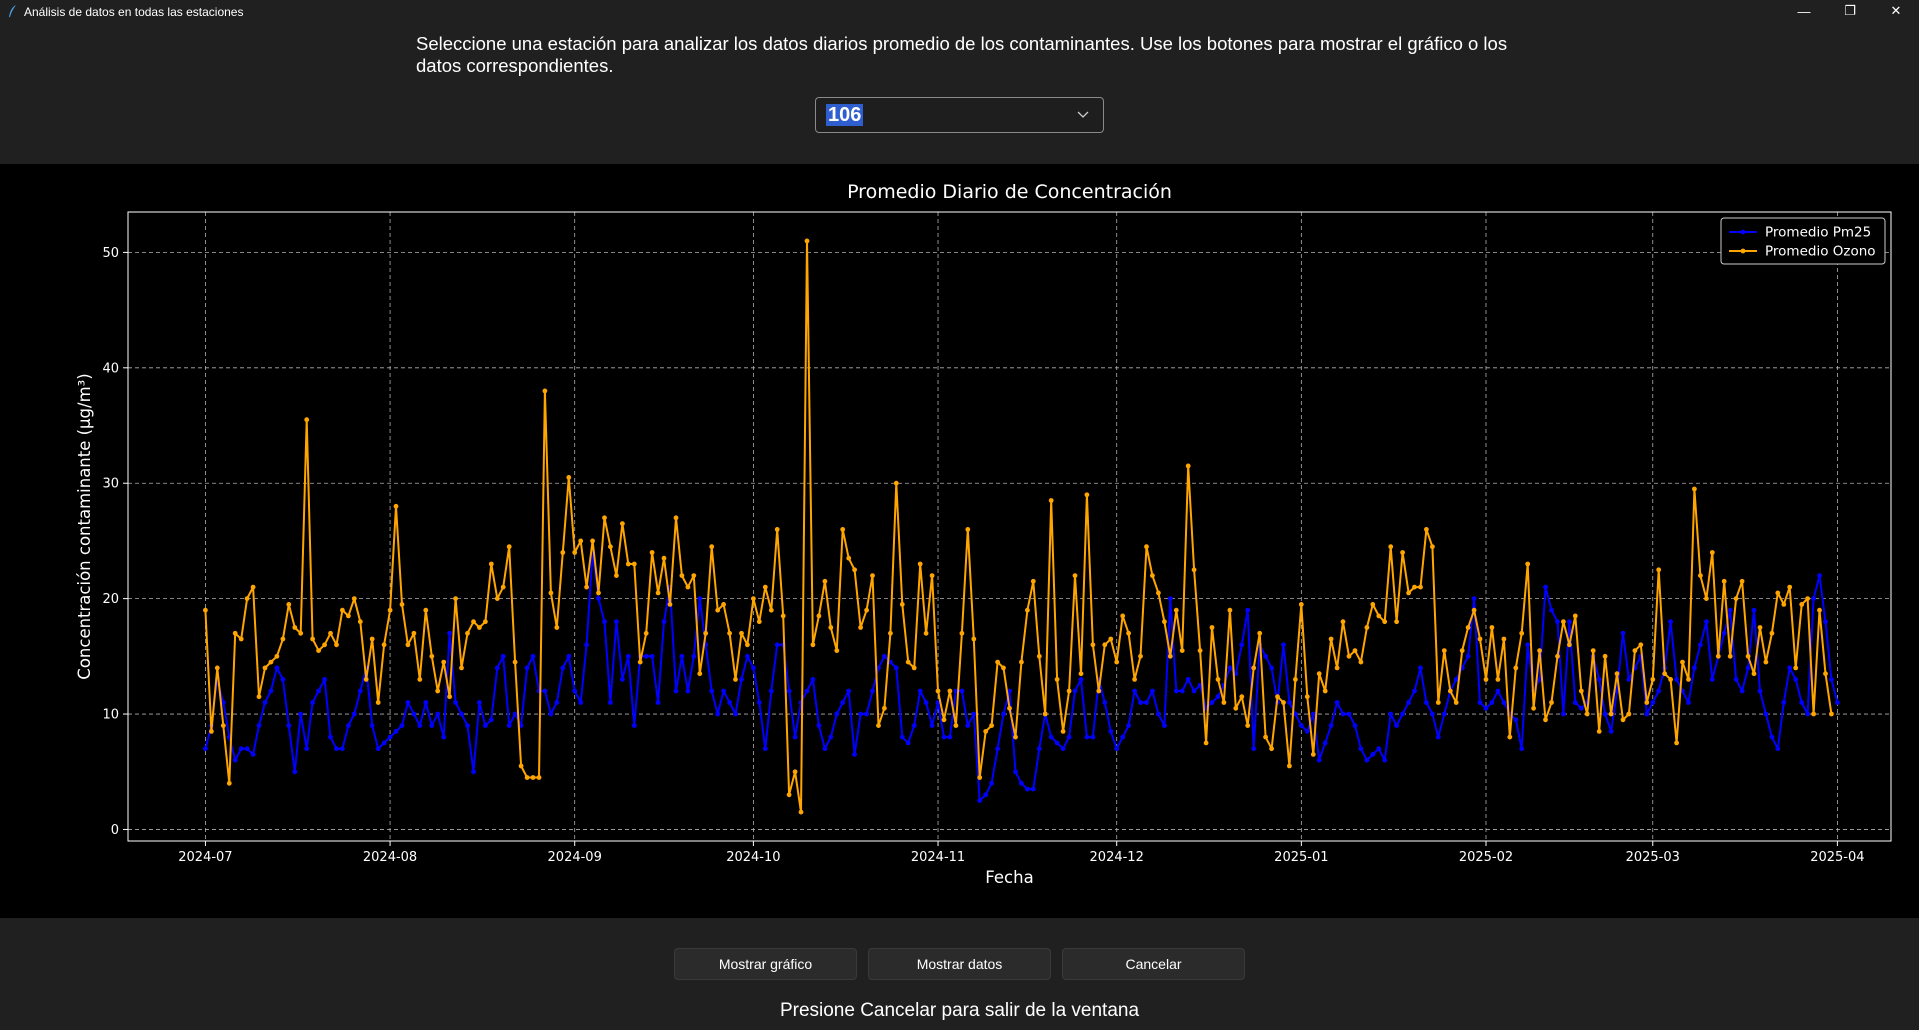 The height and width of the screenshot is (1030, 1919). I want to click on station-select: 106, so click(959, 115).